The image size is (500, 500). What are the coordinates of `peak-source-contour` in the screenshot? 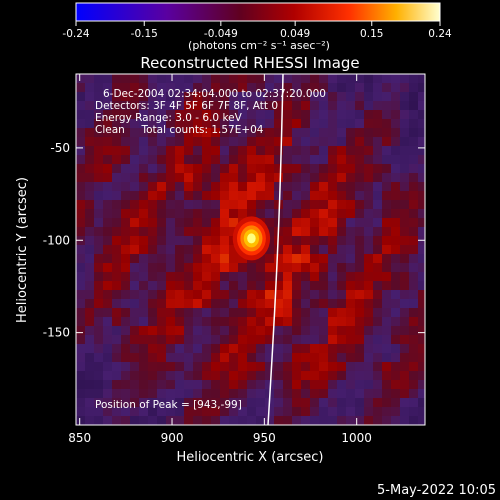 It's located at (251, 238).